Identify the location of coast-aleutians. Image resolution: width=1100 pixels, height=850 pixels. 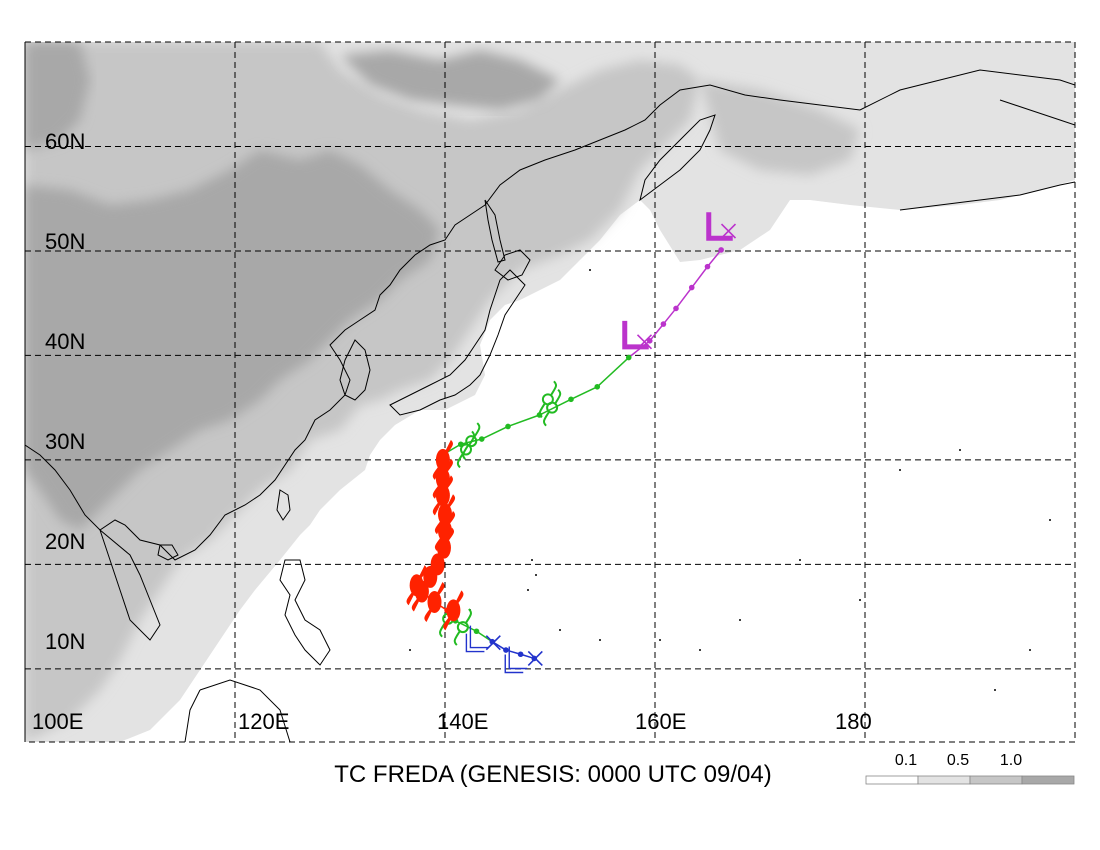
(987, 196).